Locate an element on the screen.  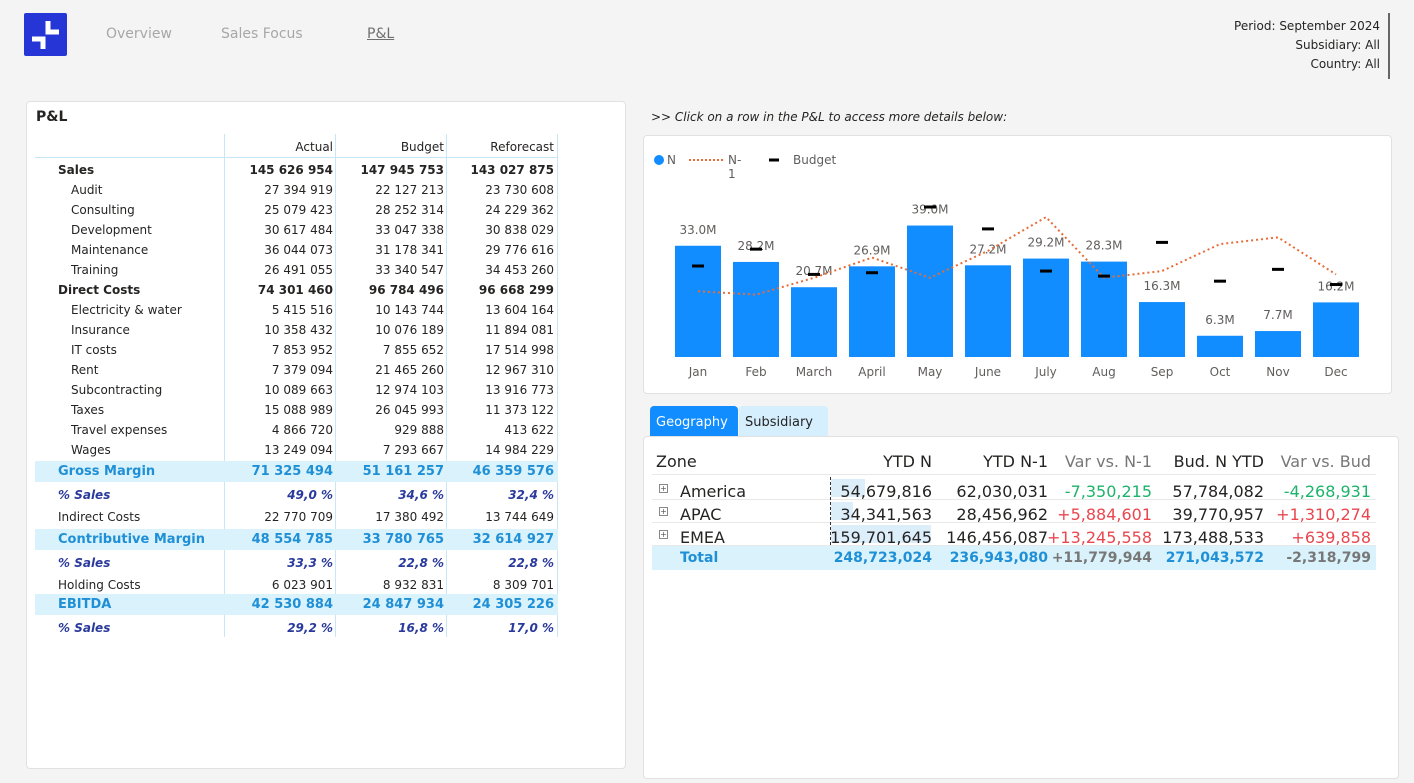
bar-march is located at coordinates (814, 322).